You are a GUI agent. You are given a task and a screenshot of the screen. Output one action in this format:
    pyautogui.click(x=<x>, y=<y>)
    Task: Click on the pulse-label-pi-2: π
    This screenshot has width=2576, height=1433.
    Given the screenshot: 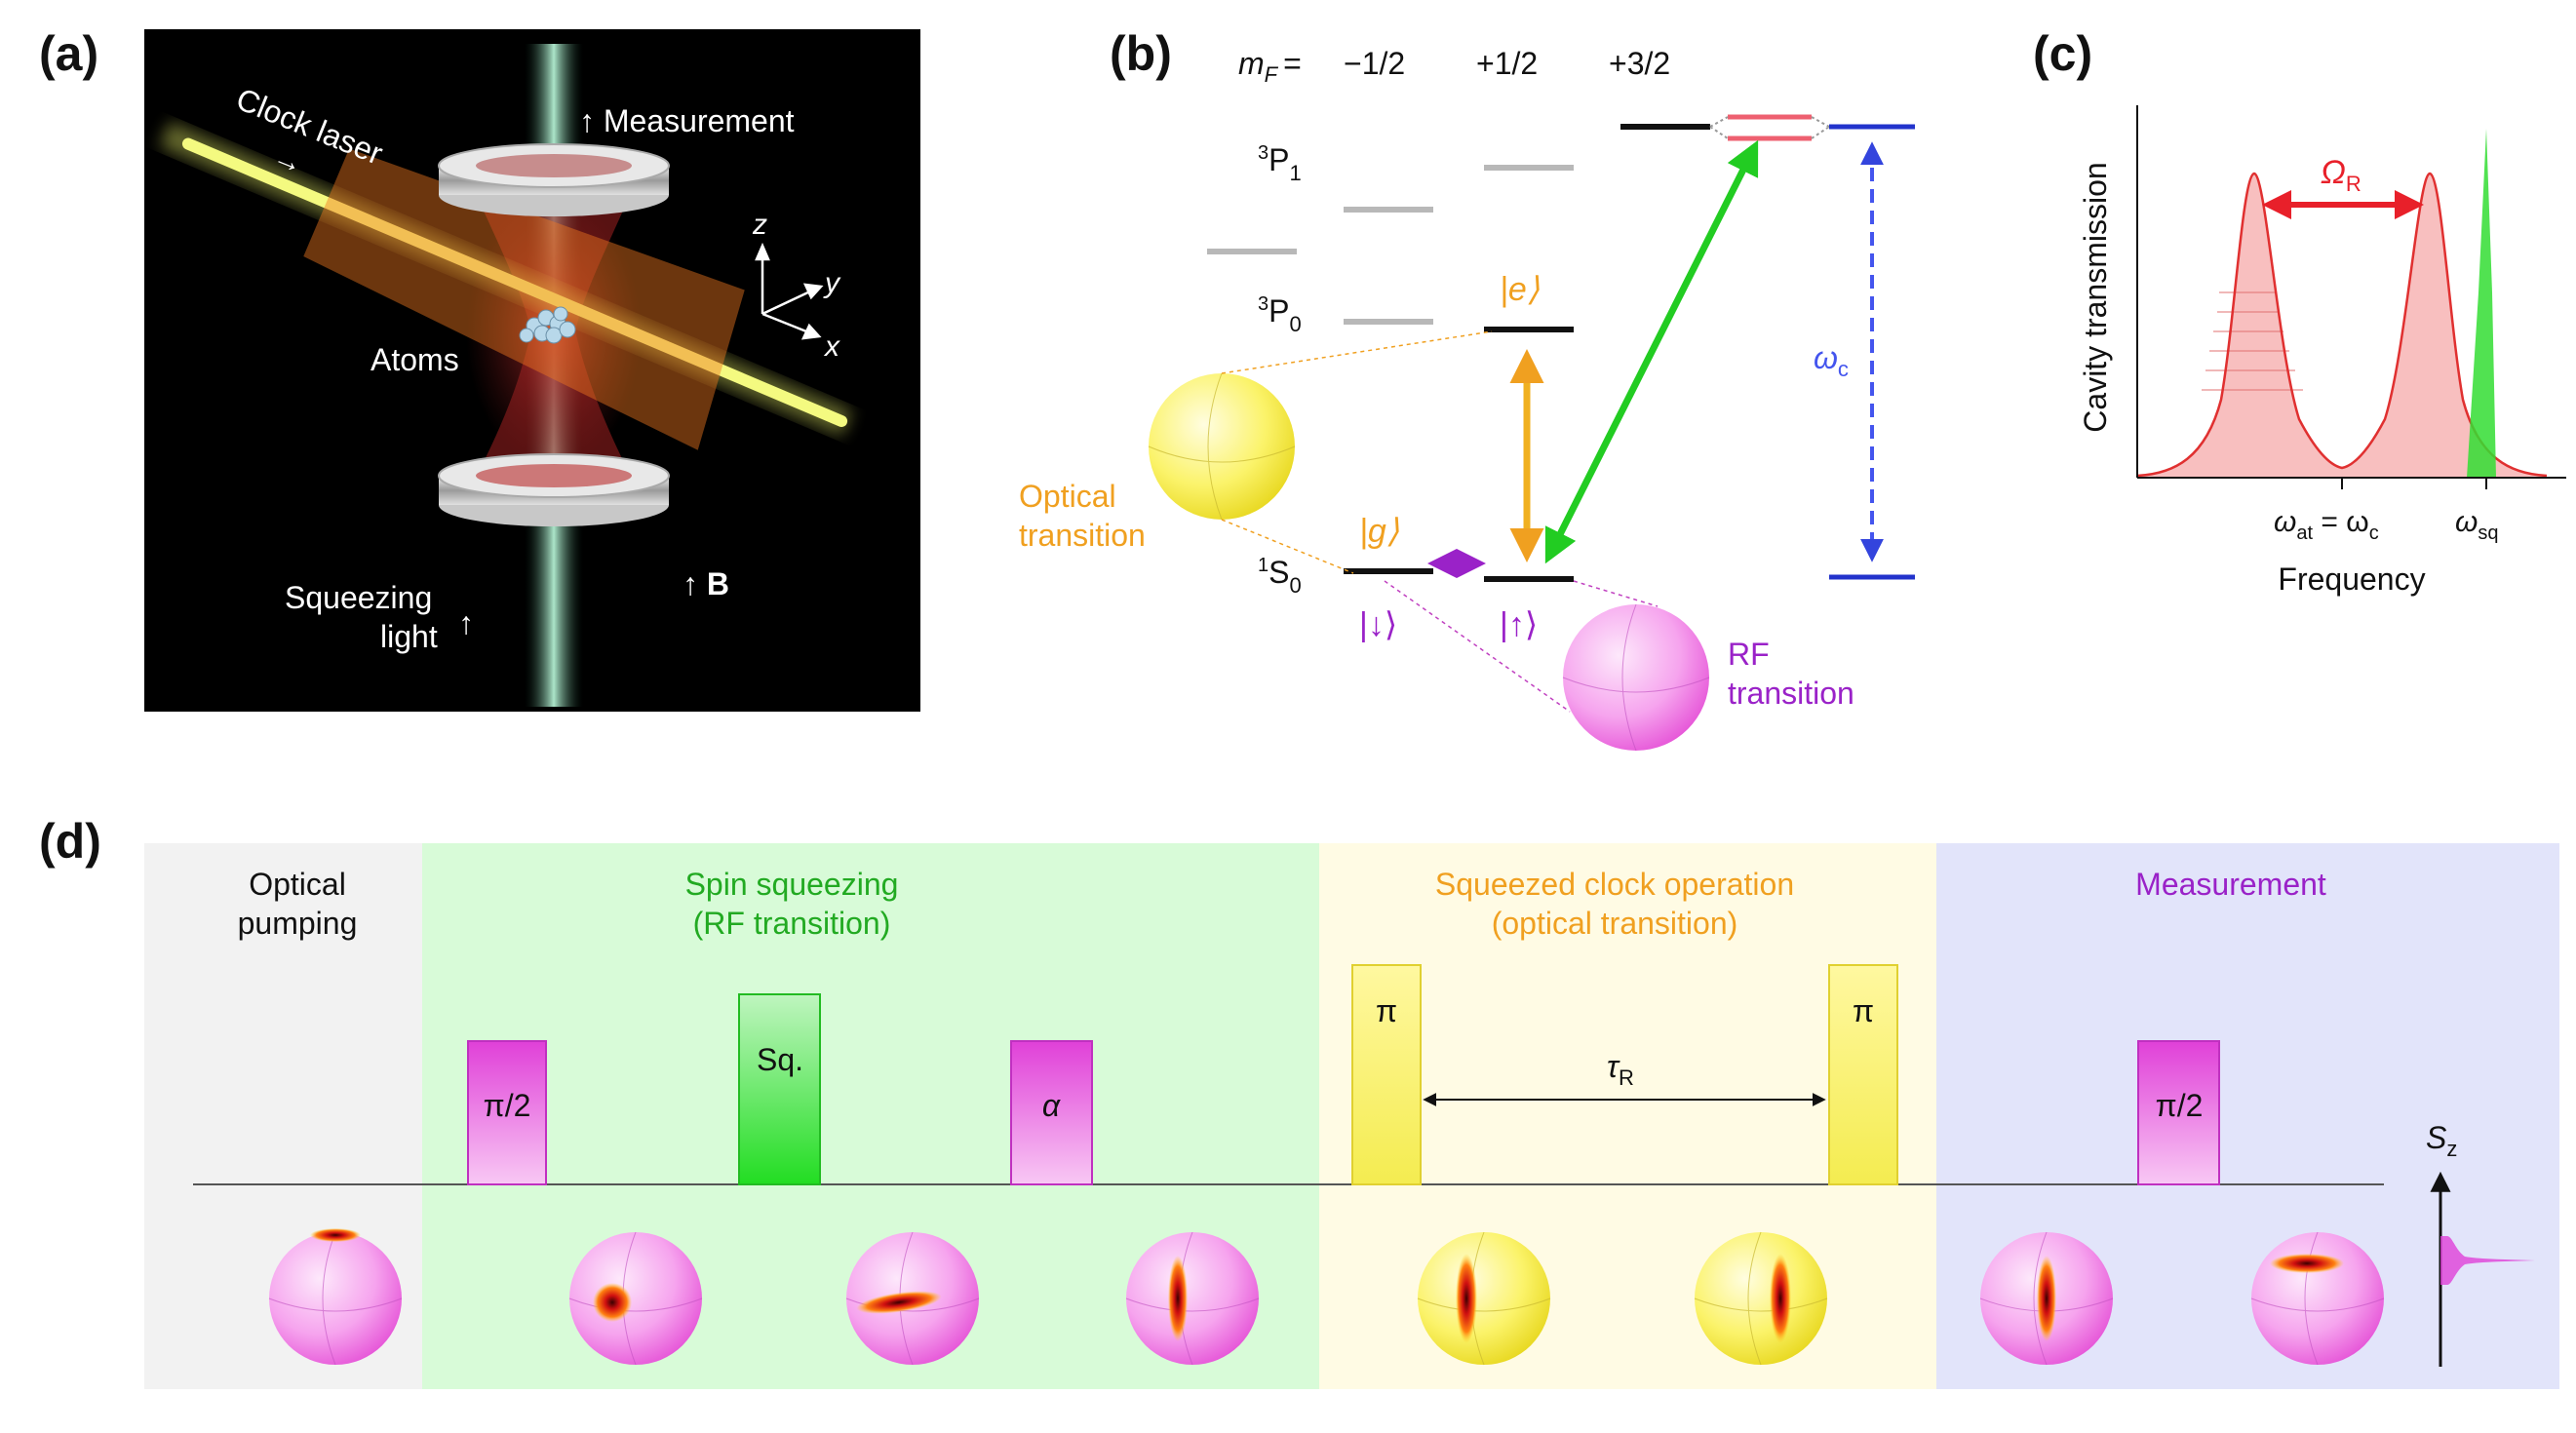 What is the action you would take?
    pyautogui.click(x=1863, y=1010)
    